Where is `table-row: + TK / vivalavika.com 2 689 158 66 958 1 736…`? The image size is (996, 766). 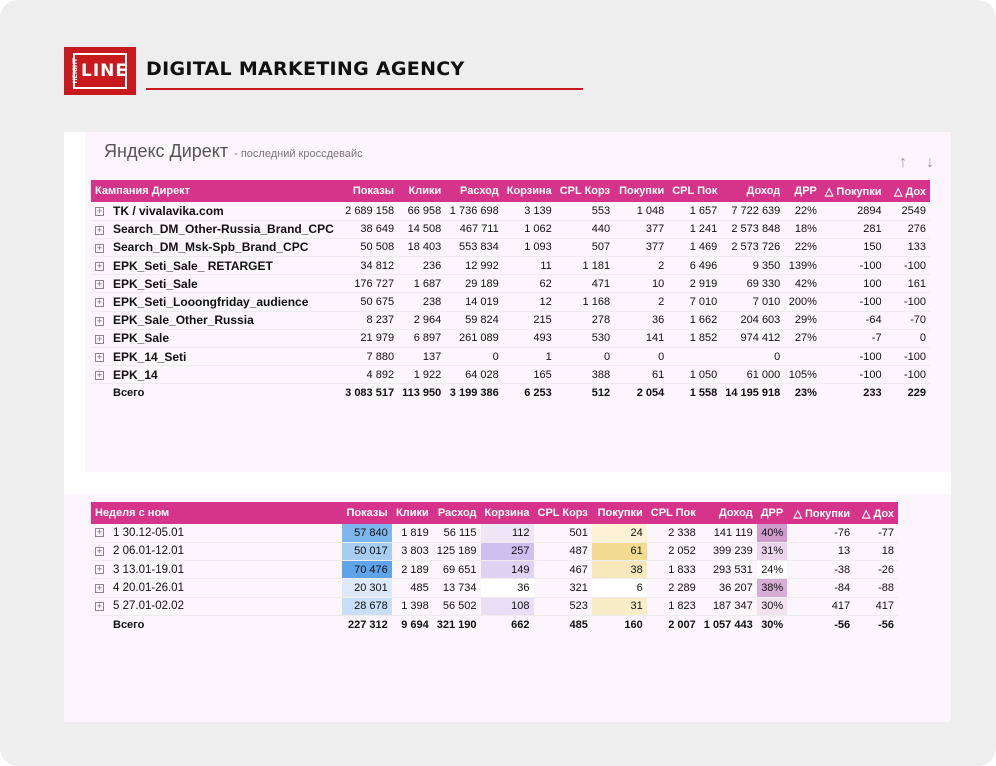
table-row: + TK / vivalavika.com 2 689 158 66 958 1 736… is located at coordinates (510, 211).